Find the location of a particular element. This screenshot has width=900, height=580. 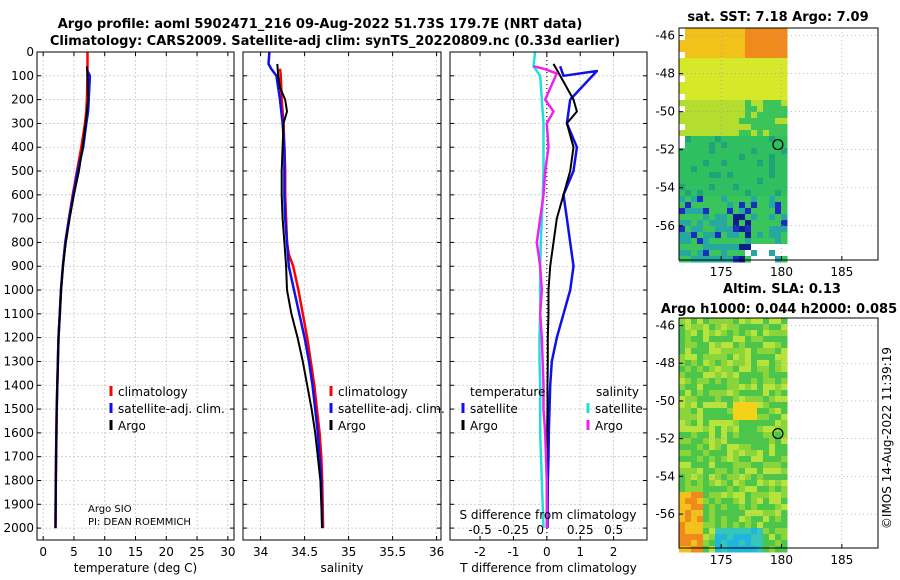

y-tick-label: 2000 is located at coordinates (18, 528).